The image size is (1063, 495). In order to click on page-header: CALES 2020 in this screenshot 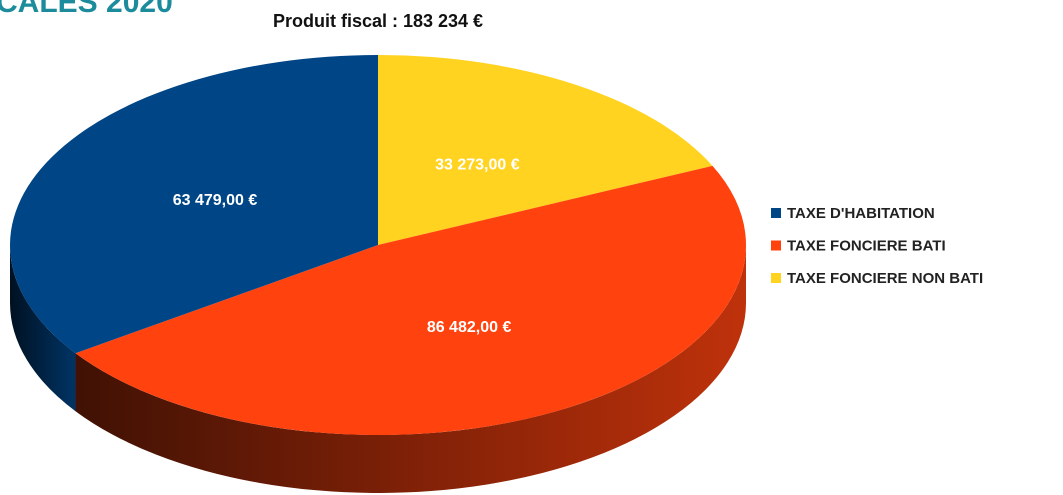, I will do `click(86, 9)`.